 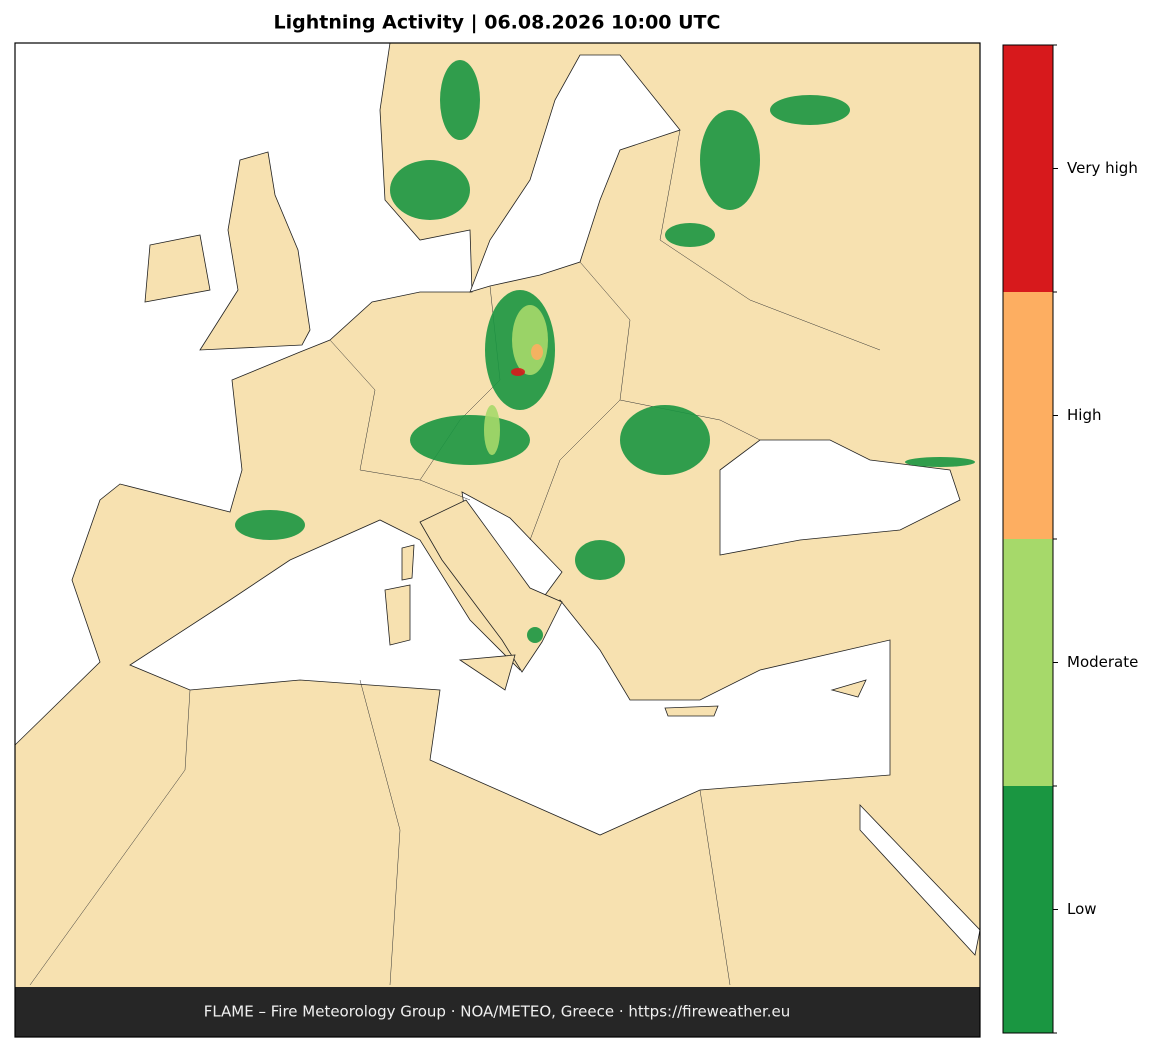 I want to click on colorbar-label: Moderate, so click(x=1102, y=662).